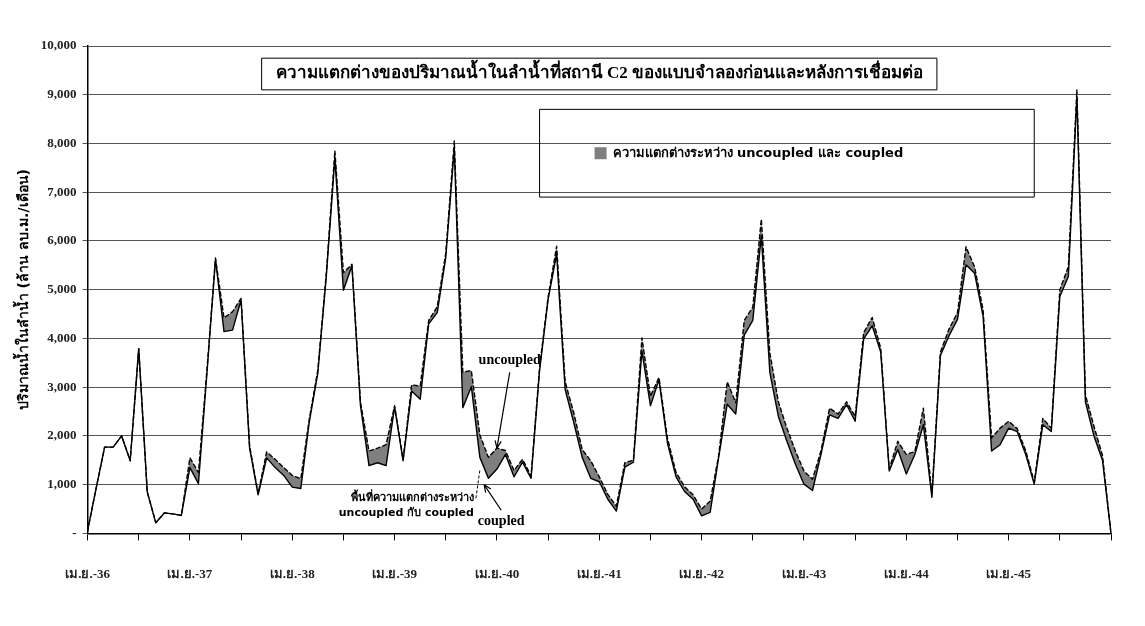  I want to click on y-tick-label: 3,000, so click(62, 386).